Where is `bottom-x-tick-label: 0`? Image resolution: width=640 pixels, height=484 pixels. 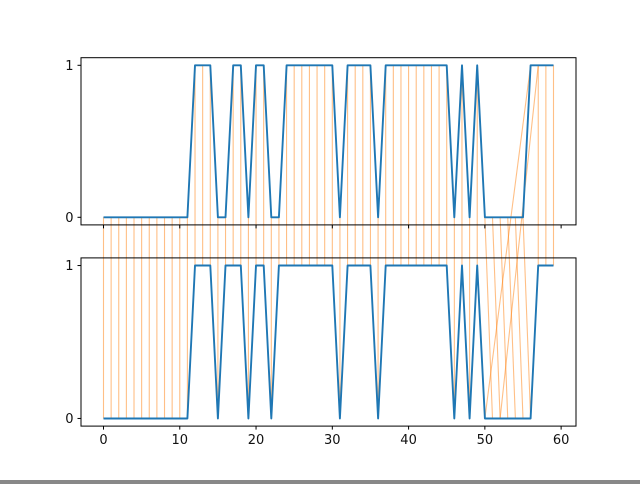 bottom-x-tick-label: 0 is located at coordinates (103, 440).